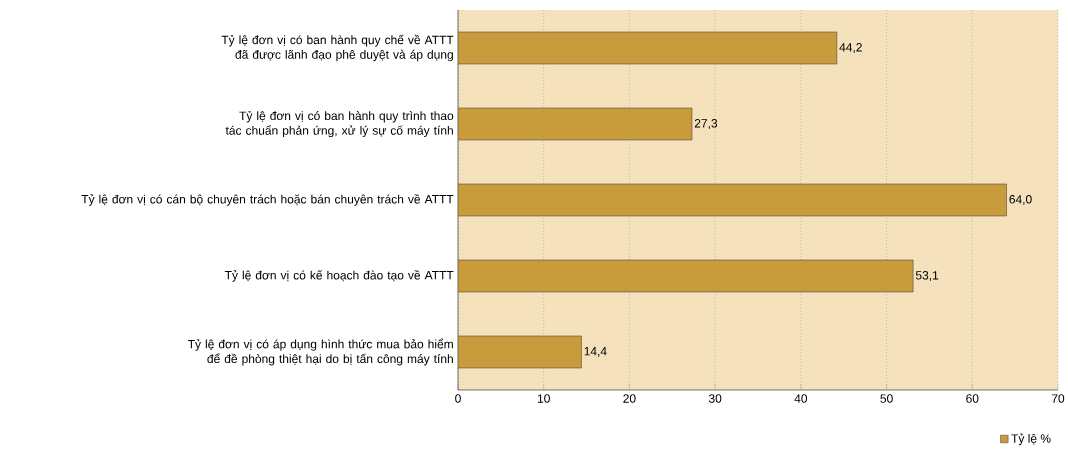  What do you see at coordinates (801, 398) in the screenshot?
I see `x-tick-label: 40` at bounding box center [801, 398].